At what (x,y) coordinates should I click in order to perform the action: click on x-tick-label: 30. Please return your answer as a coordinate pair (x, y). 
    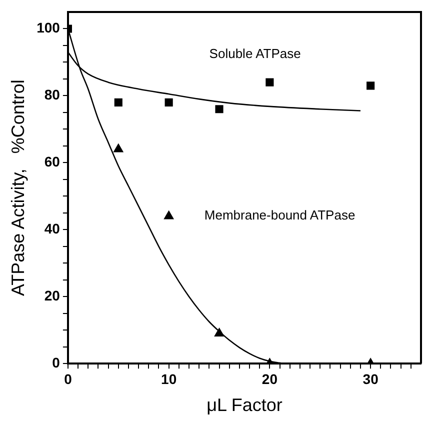
    Looking at the image, I should click on (370, 378).